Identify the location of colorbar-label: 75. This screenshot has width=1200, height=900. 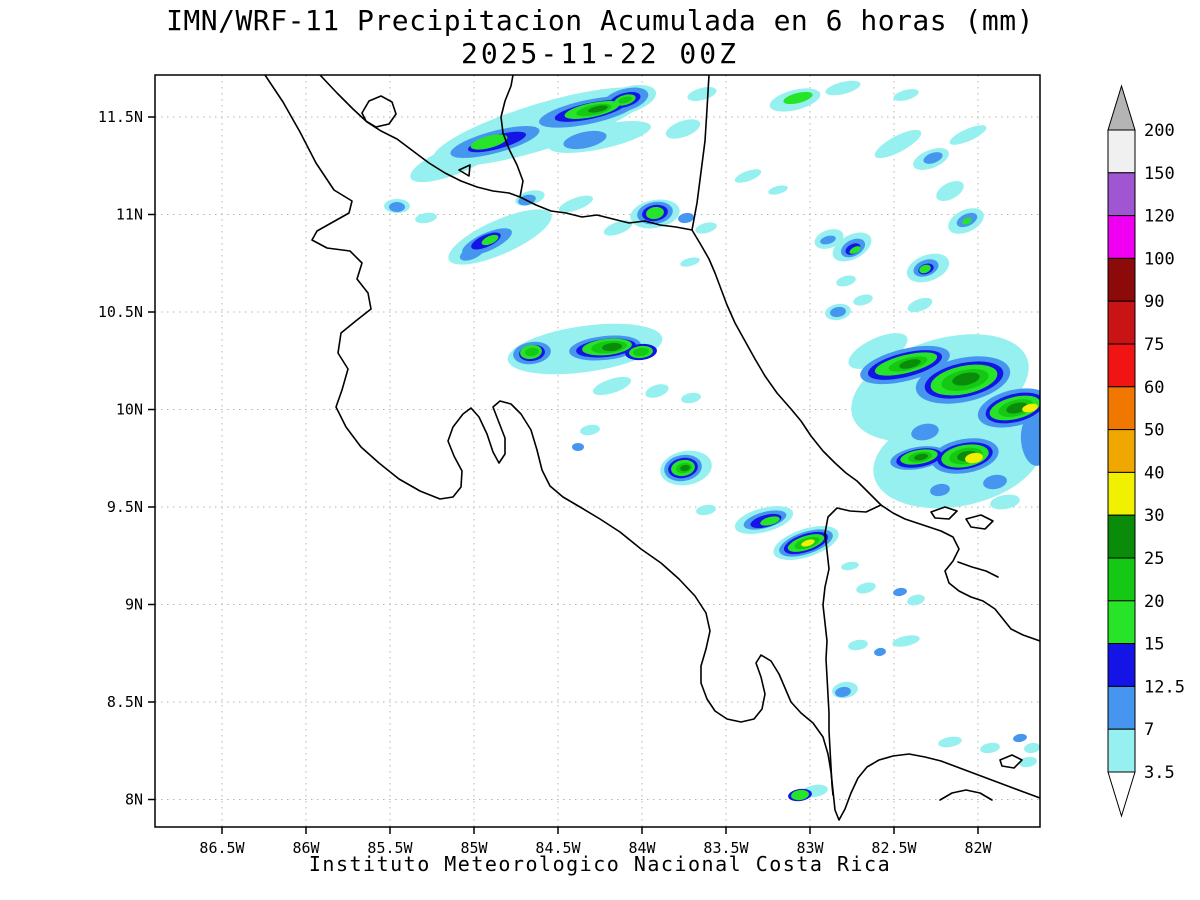
(1154, 345).